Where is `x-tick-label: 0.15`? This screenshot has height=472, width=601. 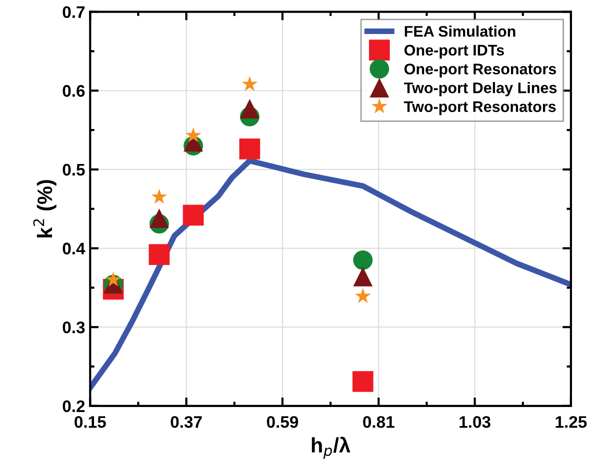 x-tick-label: 0.15 is located at coordinates (90, 422).